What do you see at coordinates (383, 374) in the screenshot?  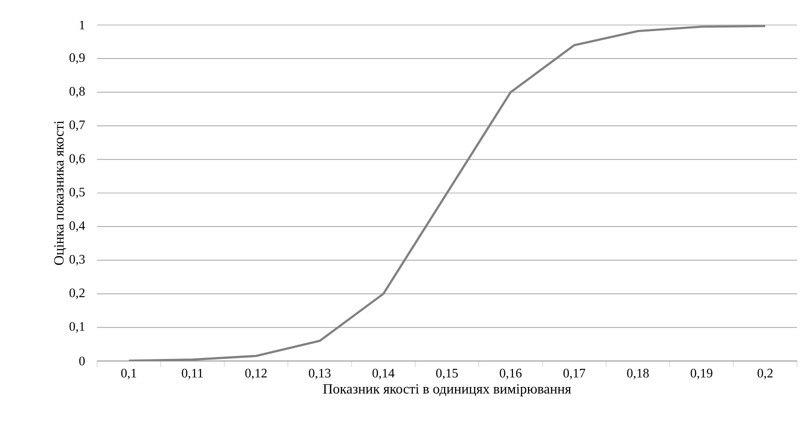 I see `x-tick-label: 0,14` at bounding box center [383, 374].